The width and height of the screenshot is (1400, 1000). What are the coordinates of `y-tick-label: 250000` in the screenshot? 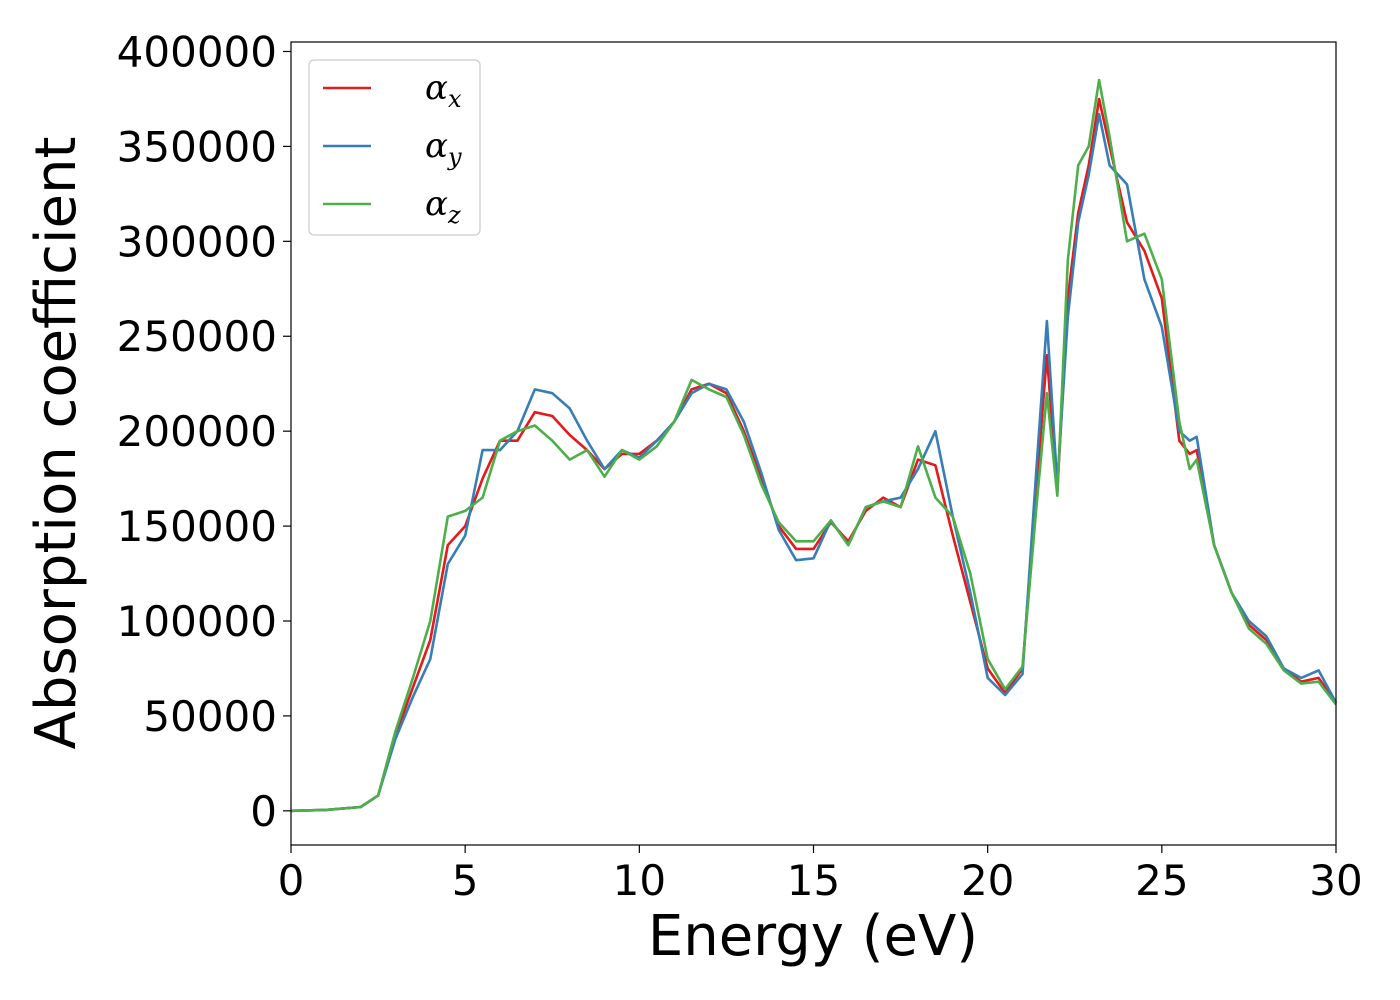 It's located at (197, 336).